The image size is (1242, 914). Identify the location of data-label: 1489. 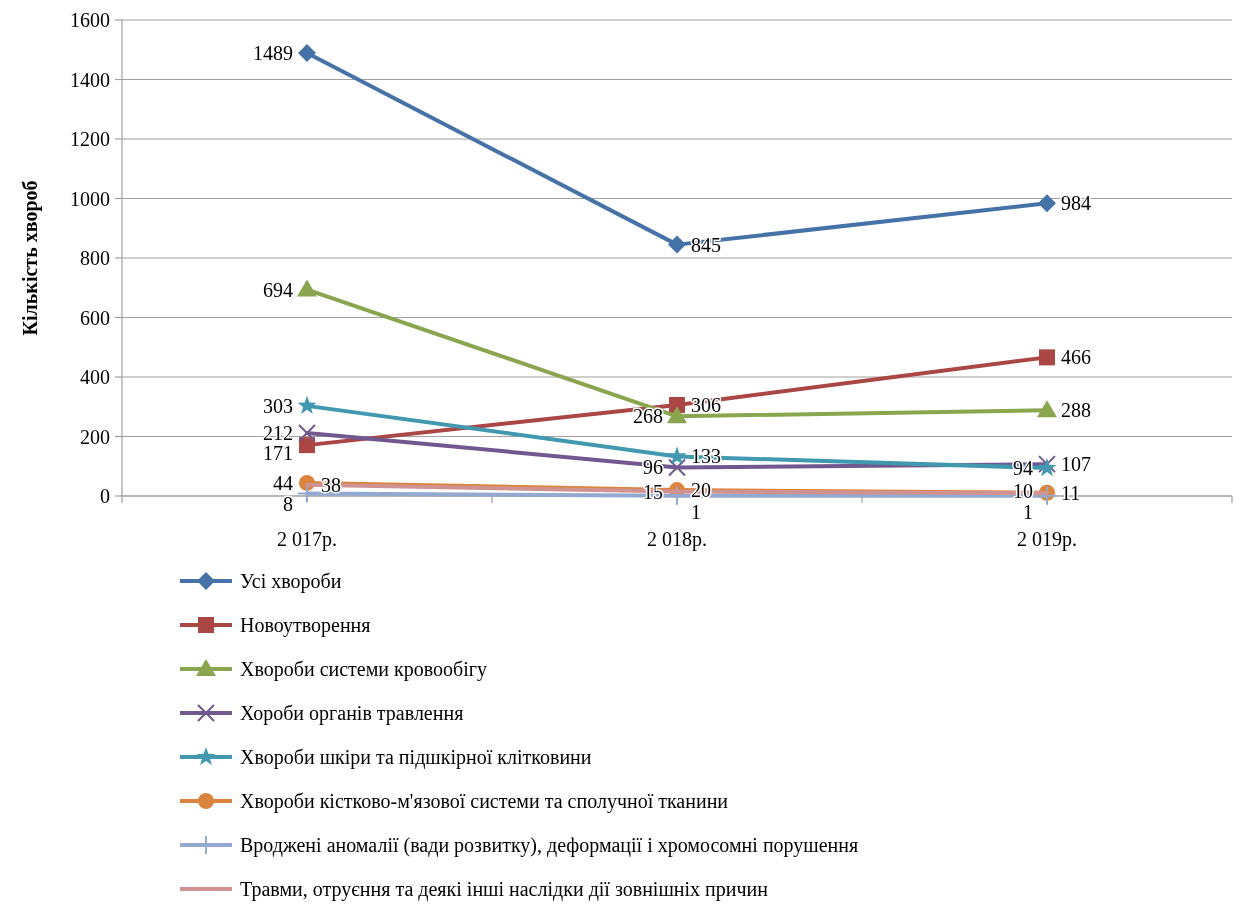
(273, 53).